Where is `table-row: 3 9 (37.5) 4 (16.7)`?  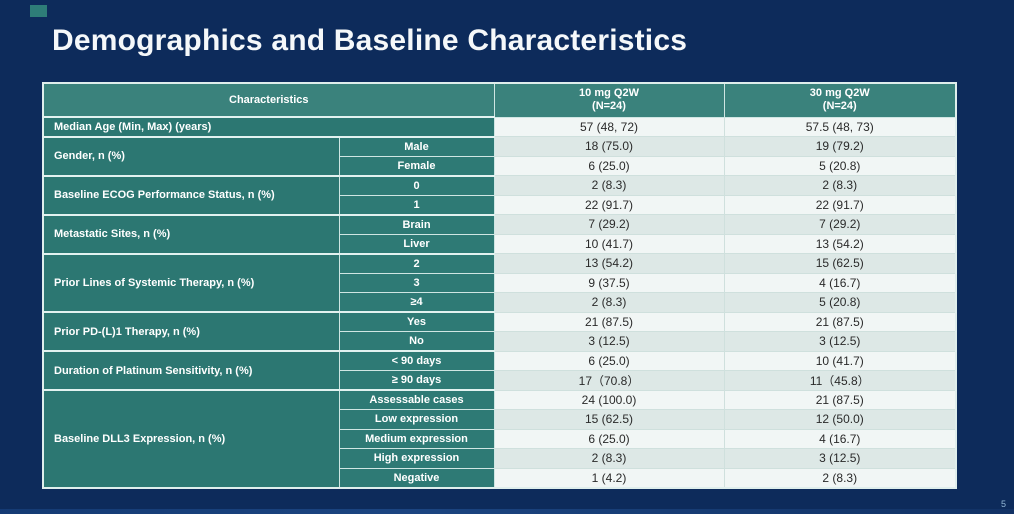
table-row: 3 9 (37.5) 4 (16.7) is located at coordinates (500, 282).